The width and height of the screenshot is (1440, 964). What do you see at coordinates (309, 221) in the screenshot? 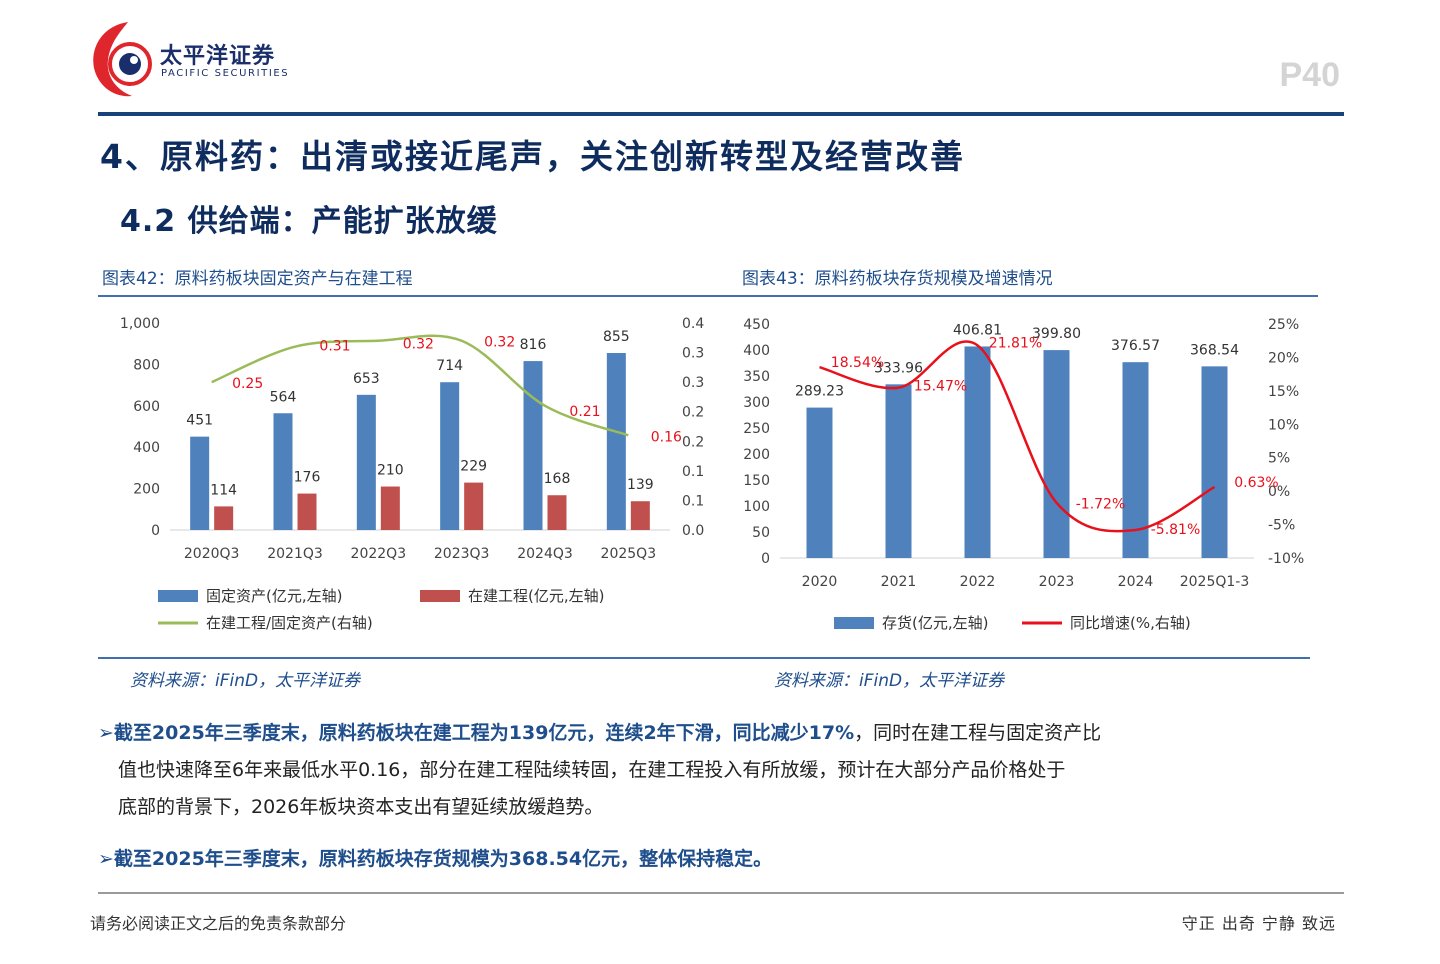
I see `subsection-title: 4.2 供给端：产能扩张放缓` at bounding box center [309, 221].